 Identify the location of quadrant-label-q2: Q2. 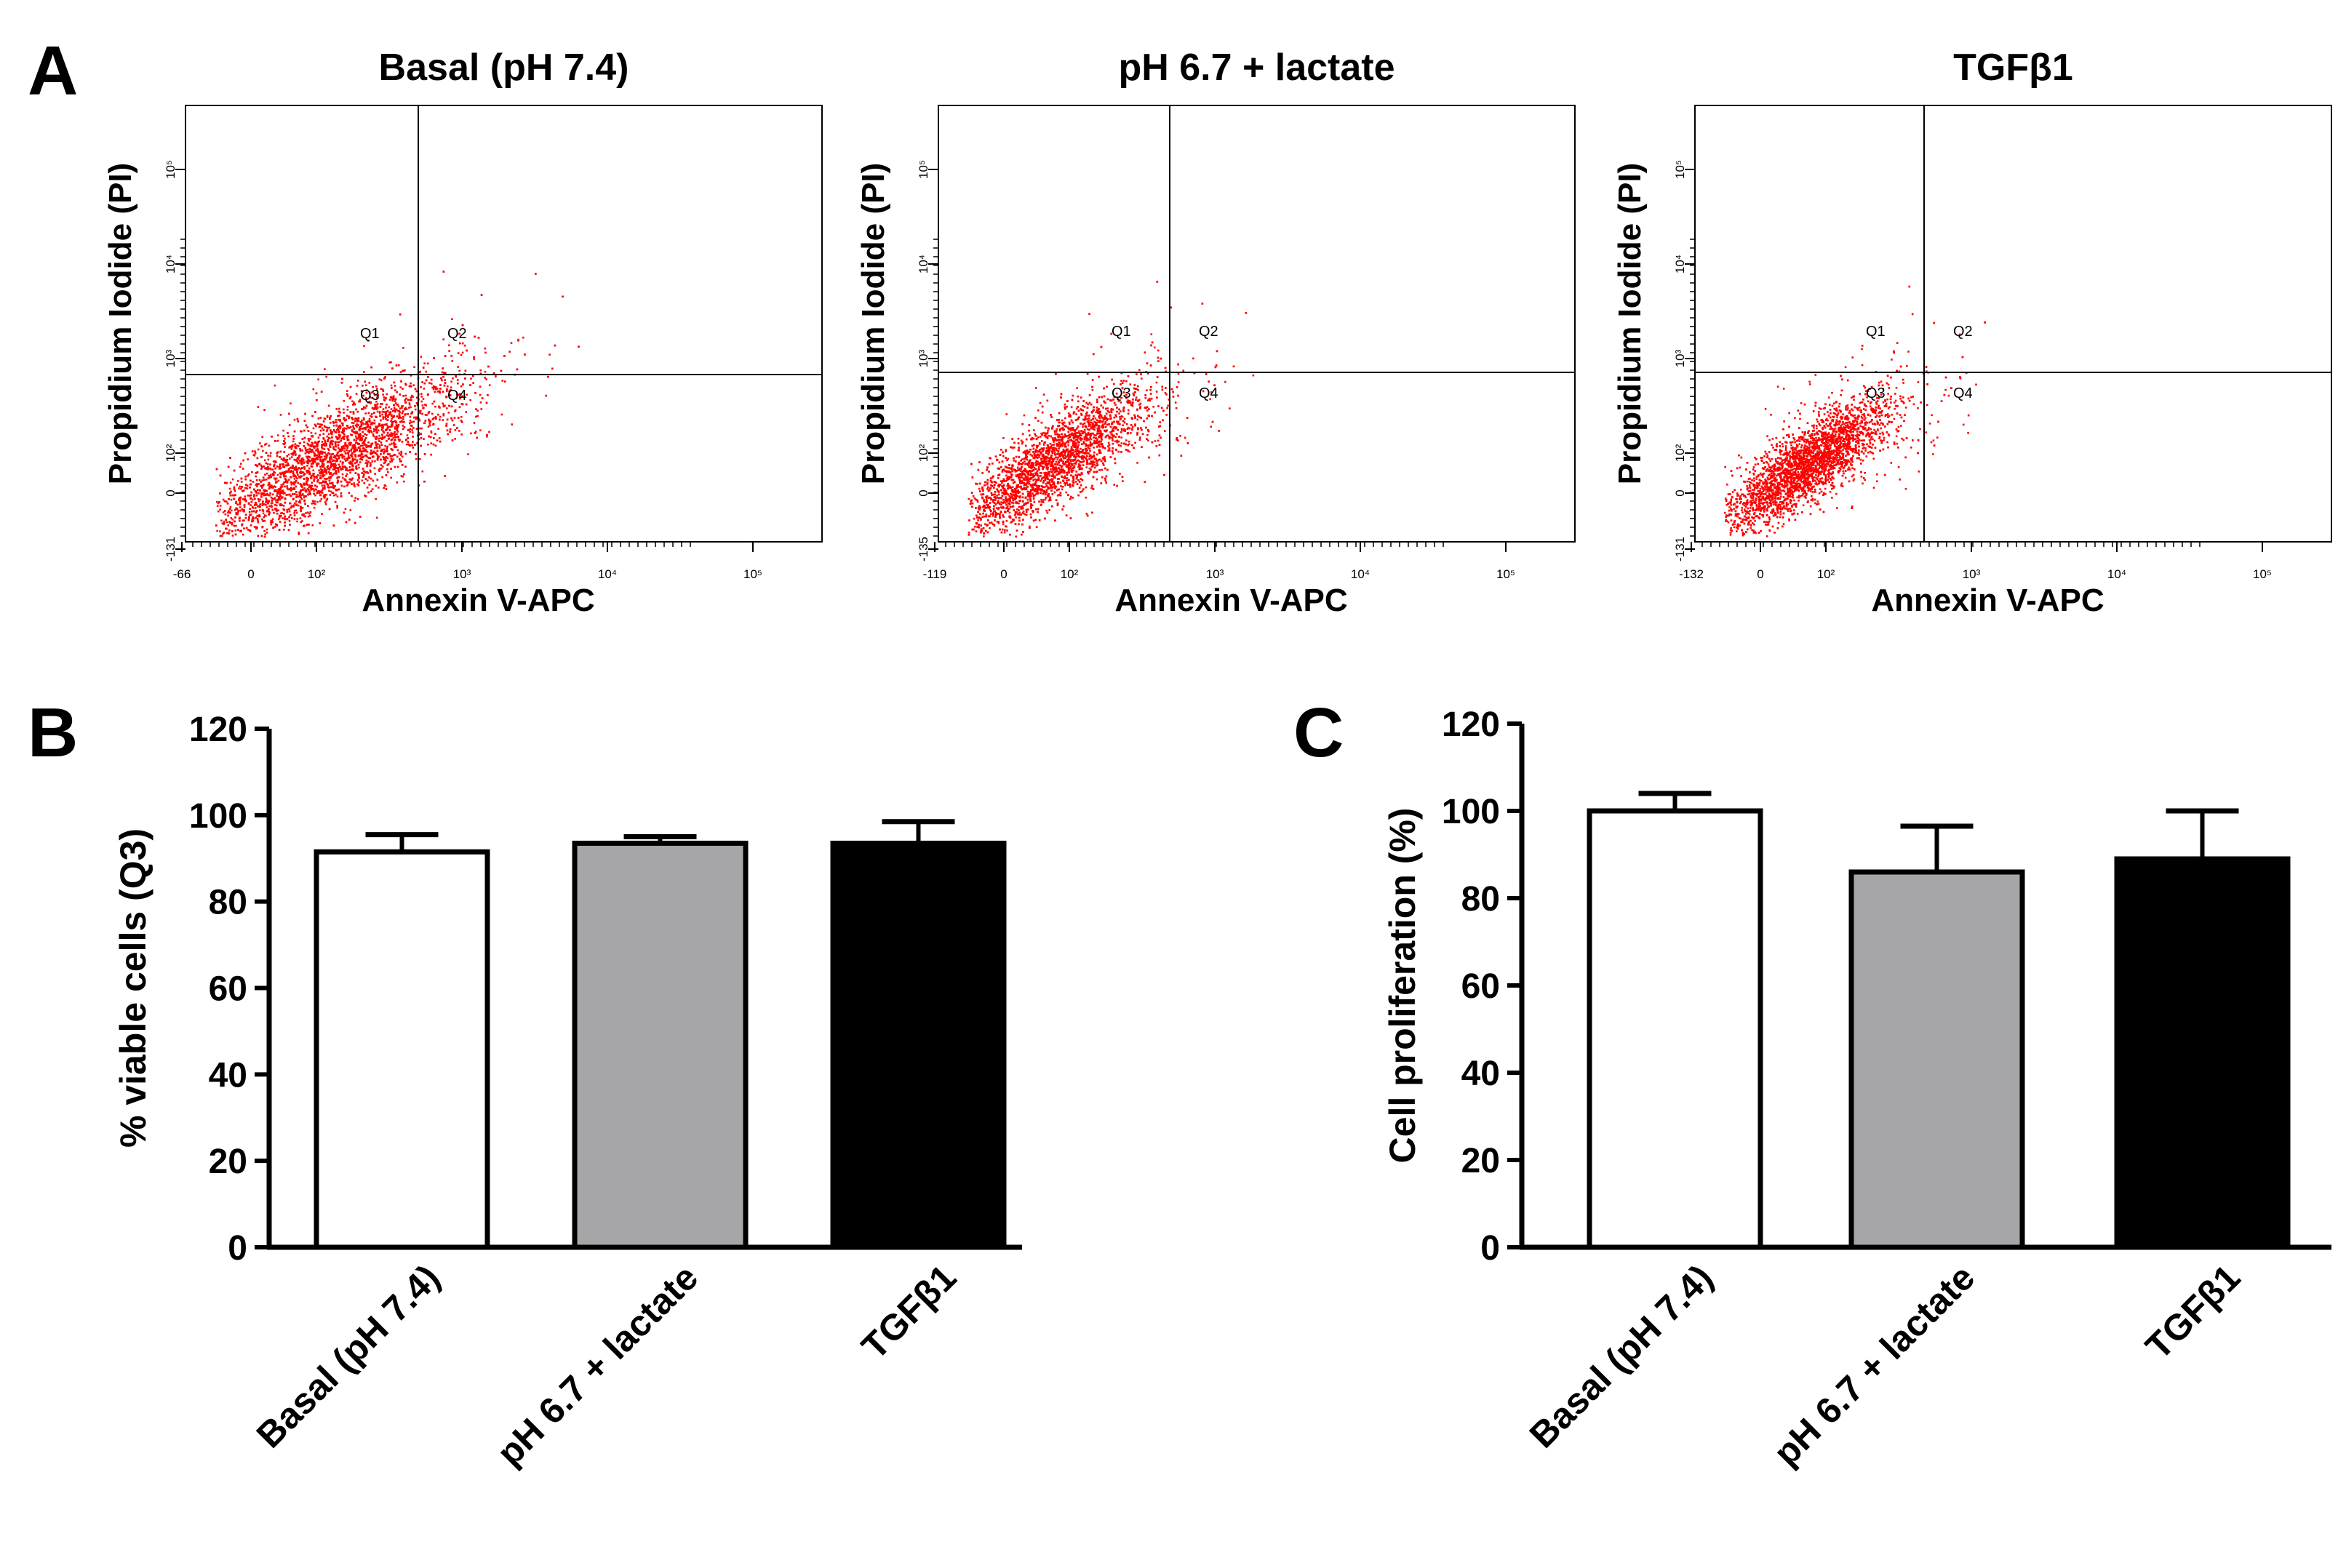
(457, 334).